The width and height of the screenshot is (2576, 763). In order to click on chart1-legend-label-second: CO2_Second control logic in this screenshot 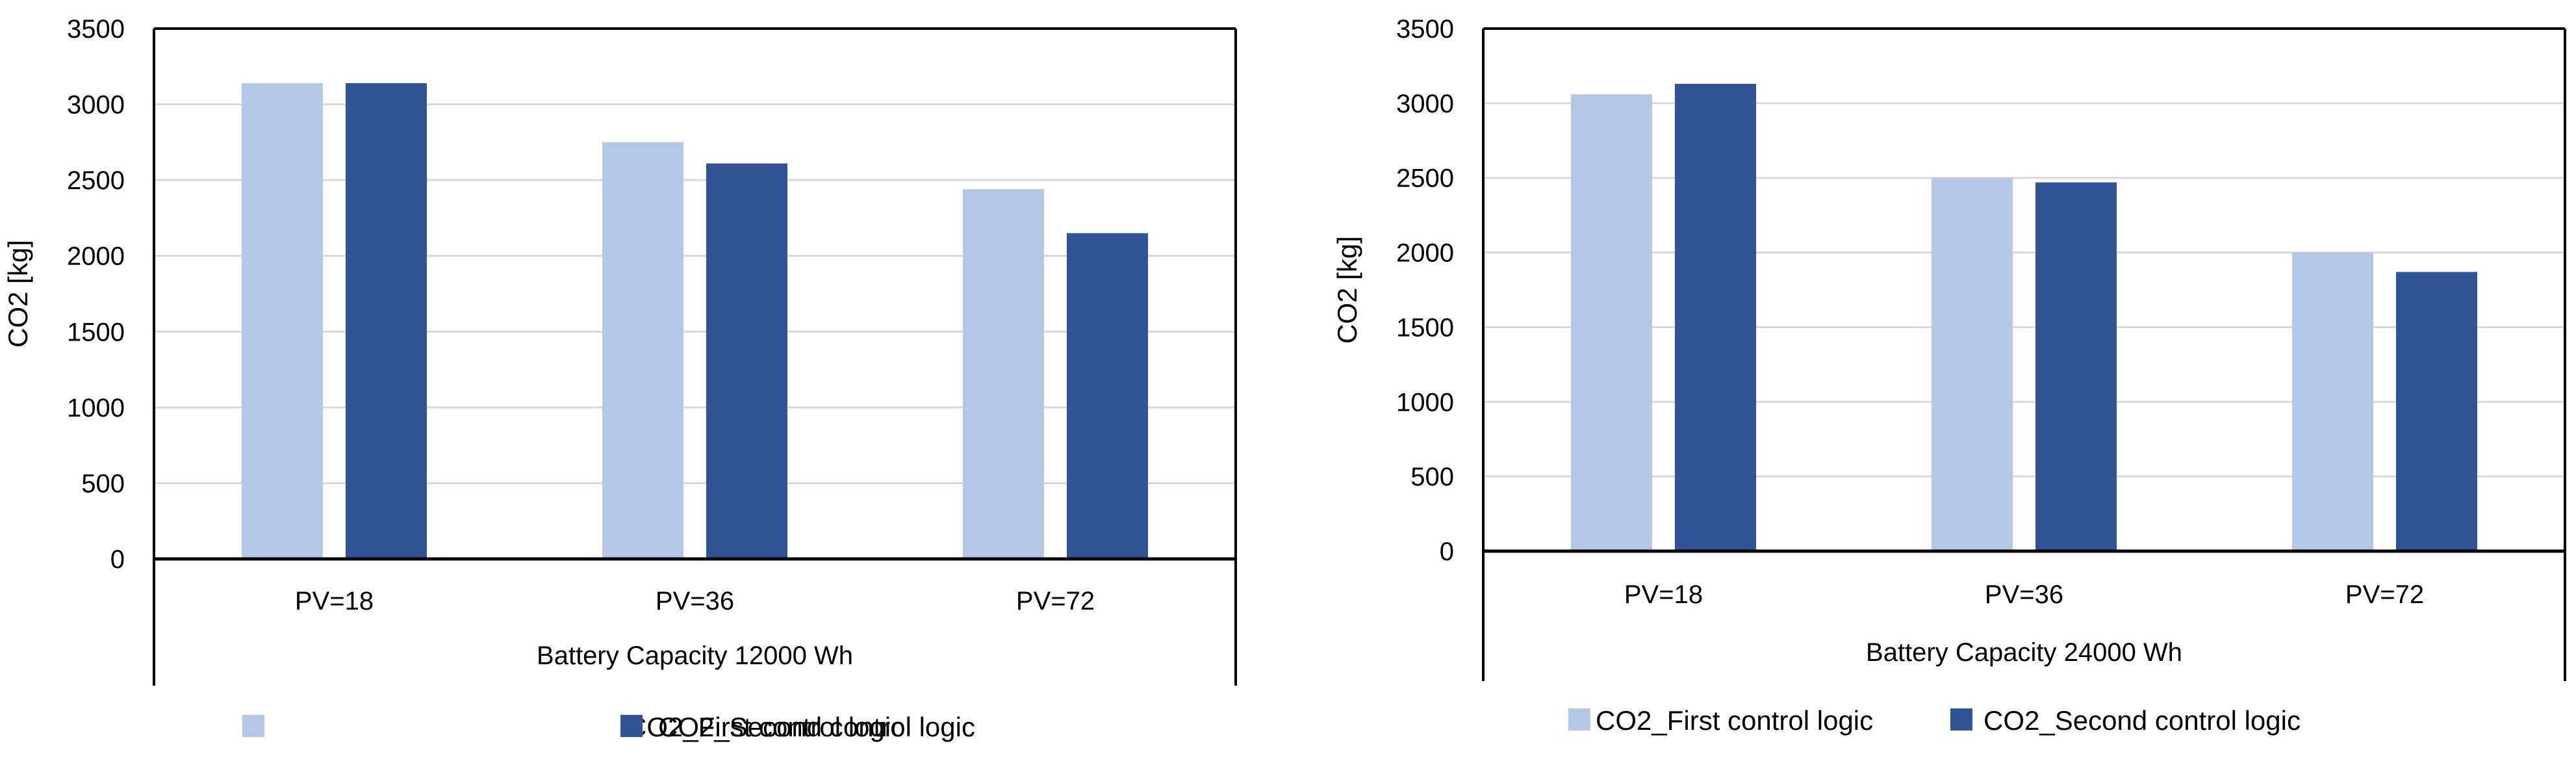, I will do `click(816, 727)`.